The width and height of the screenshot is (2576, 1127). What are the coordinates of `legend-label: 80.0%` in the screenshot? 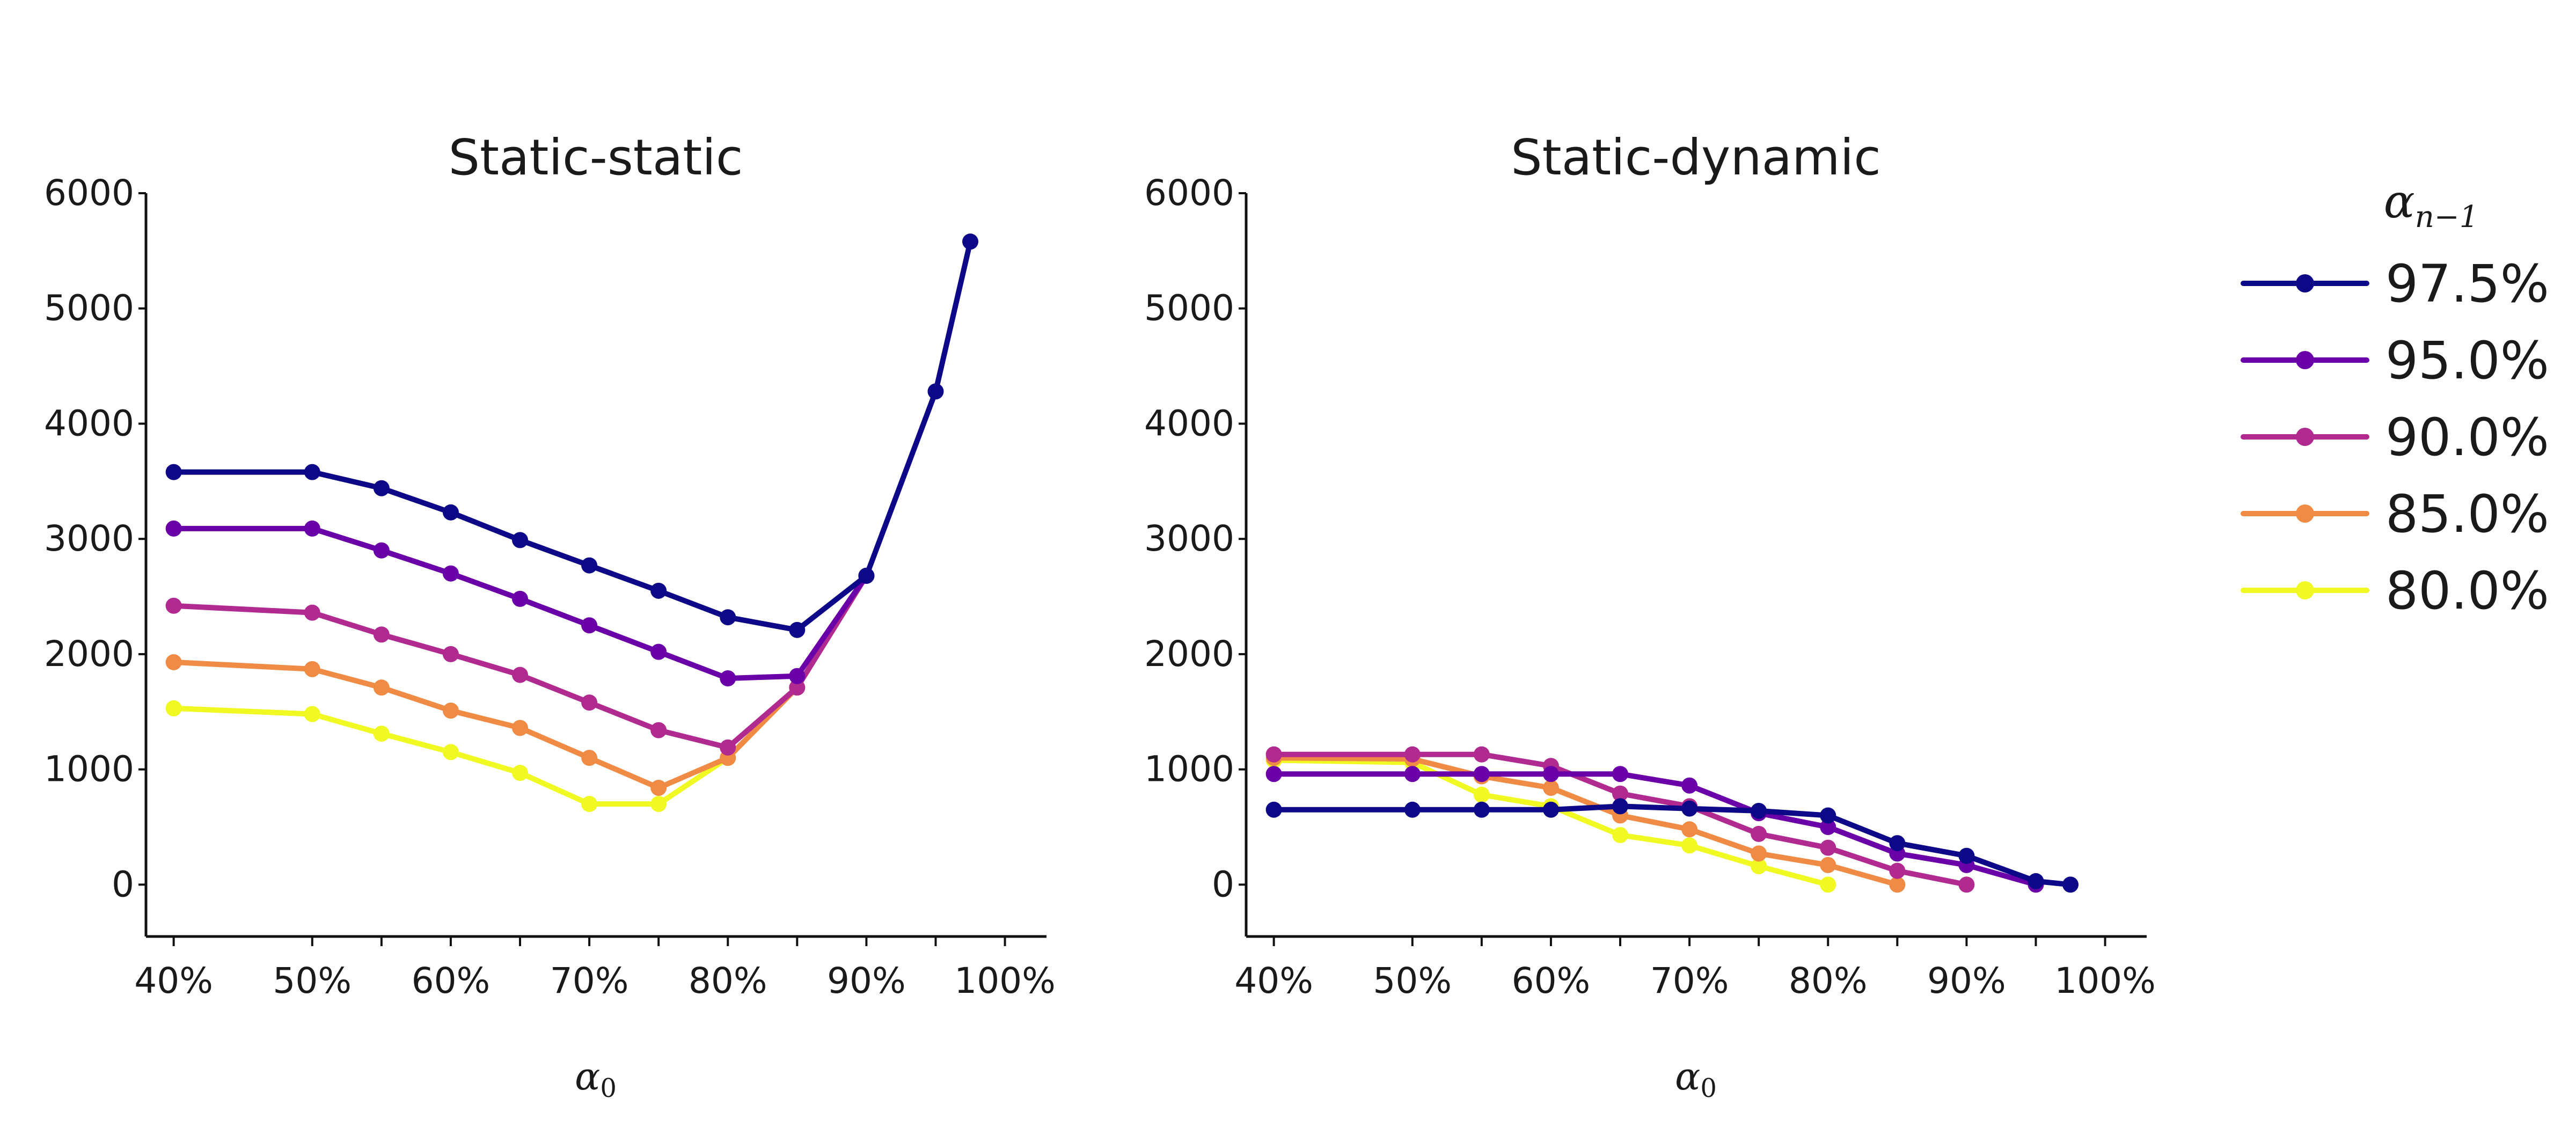 It's located at (2467, 591).